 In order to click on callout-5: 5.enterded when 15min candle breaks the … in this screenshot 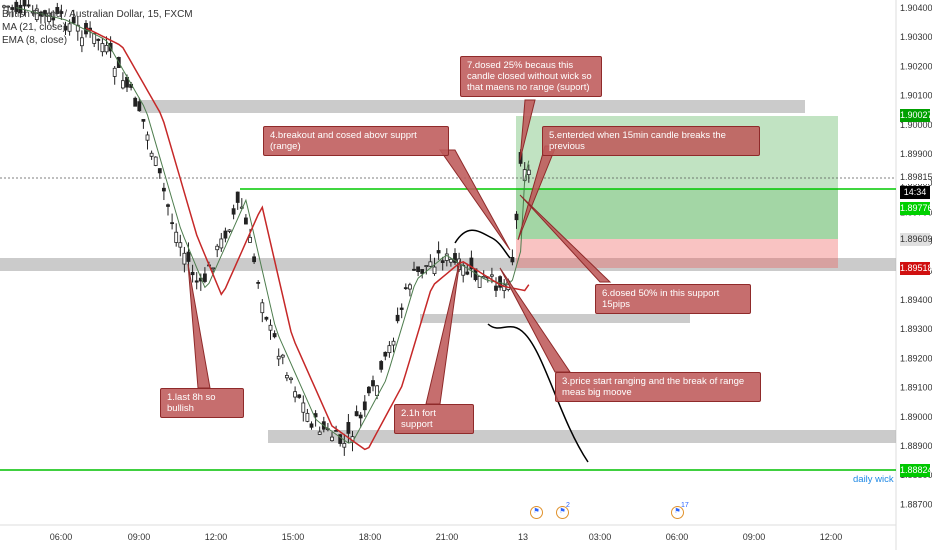, I will do `click(651, 141)`.